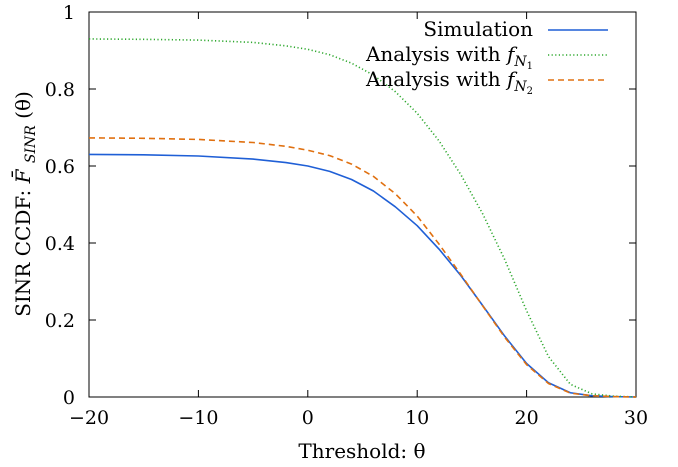  Describe the element at coordinates (60, 244) in the screenshot. I see `y-tick-label: 0.4` at that location.